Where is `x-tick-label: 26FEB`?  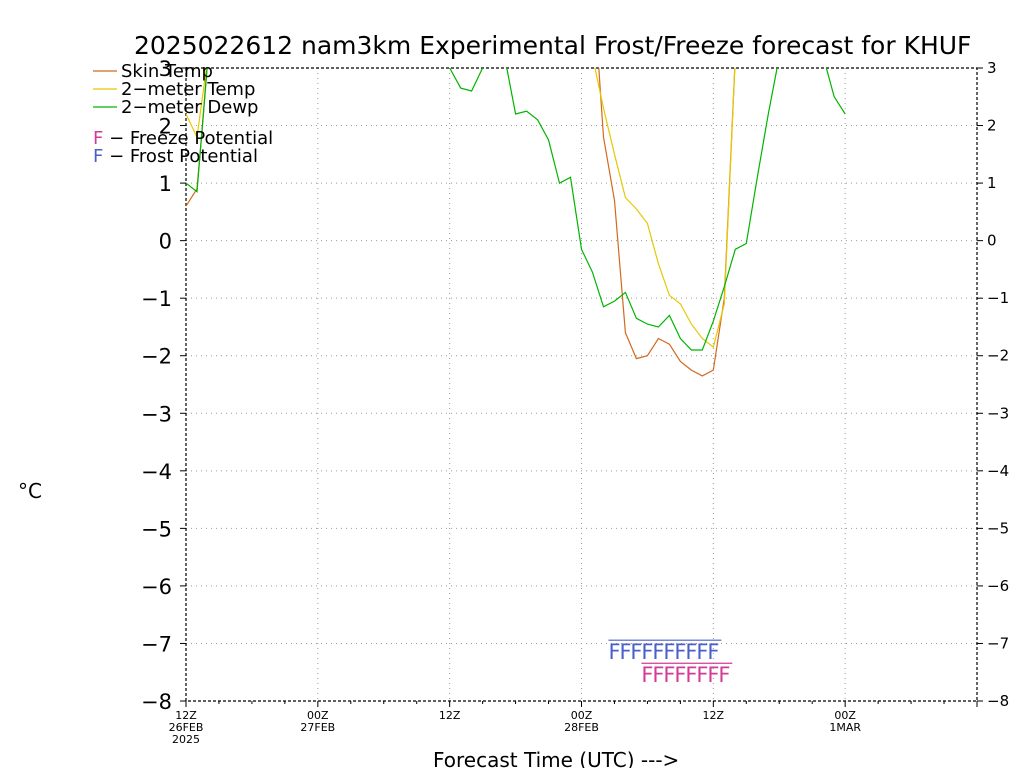
x-tick-label: 26FEB is located at coordinates (186, 727).